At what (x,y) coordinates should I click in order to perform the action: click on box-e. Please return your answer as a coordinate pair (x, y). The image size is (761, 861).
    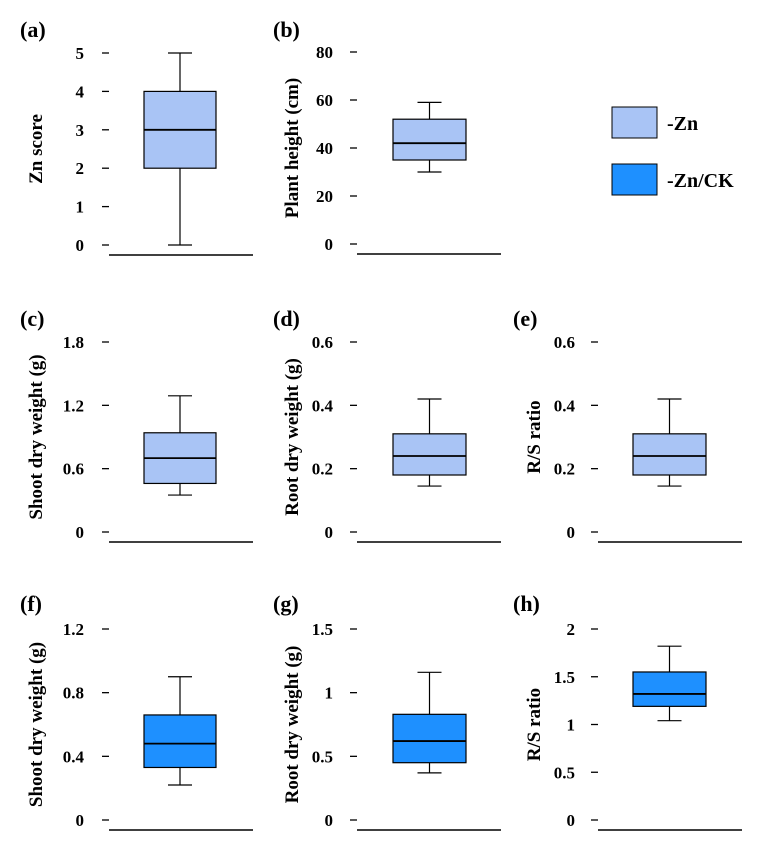
    Looking at the image, I should click on (669, 454).